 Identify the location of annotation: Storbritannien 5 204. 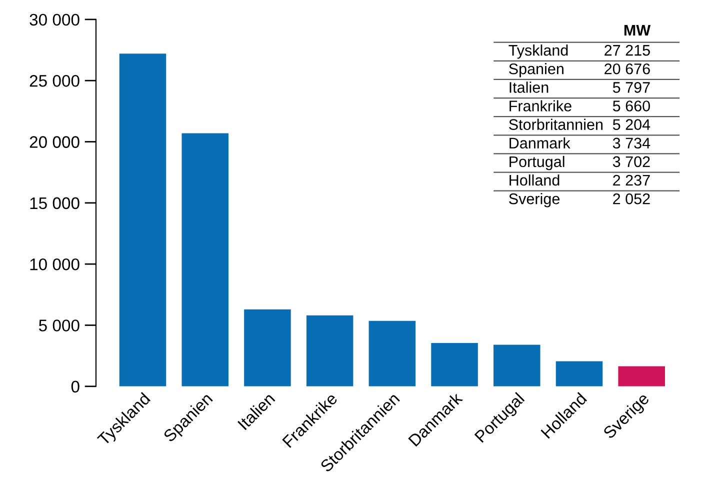
(579, 124).